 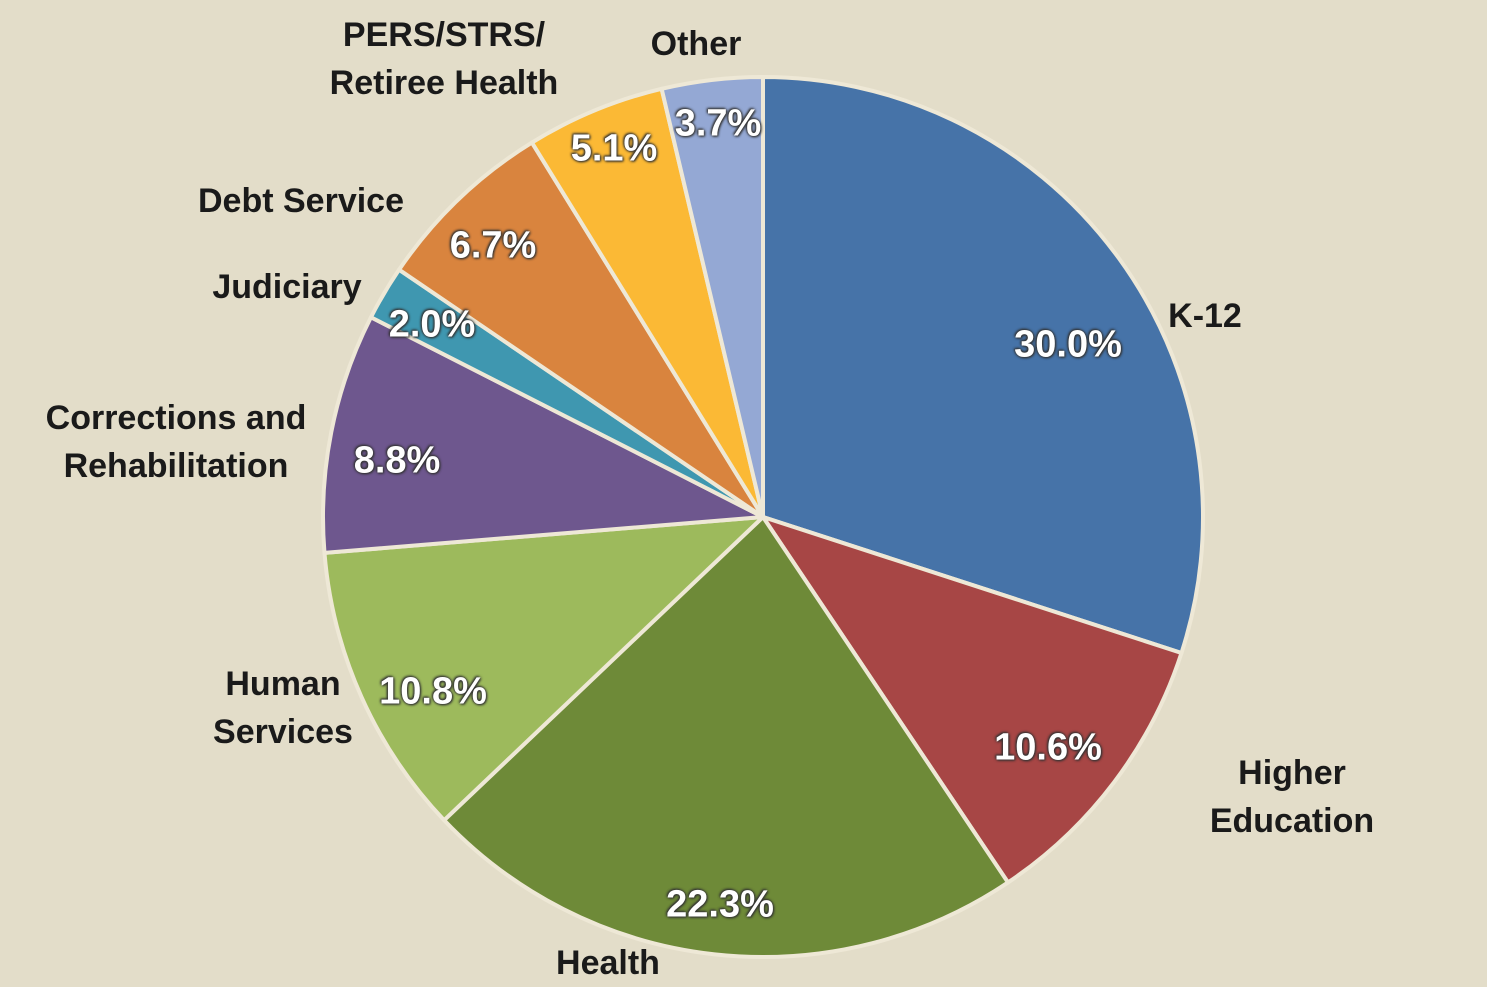 I want to click on category-label: Health, so click(x=608, y=963).